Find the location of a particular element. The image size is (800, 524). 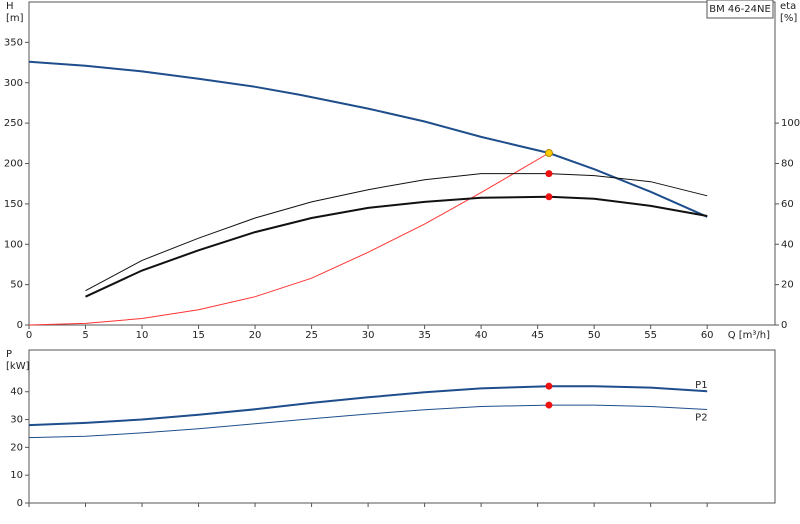

y2-tick-label: 100 is located at coordinates (790, 123).